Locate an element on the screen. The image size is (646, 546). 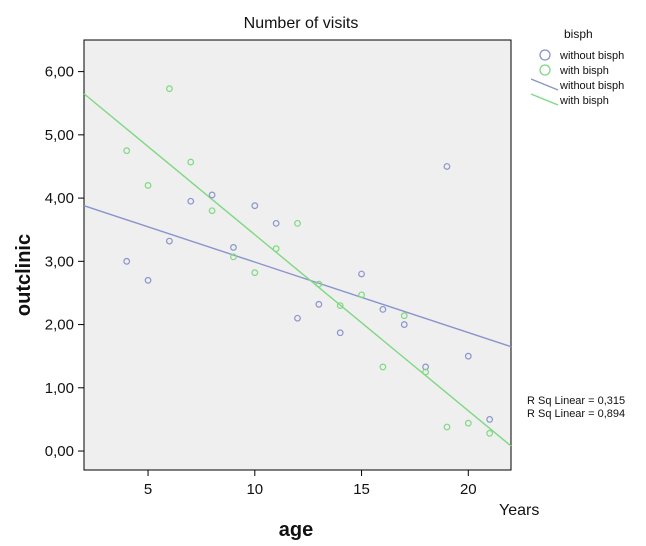
y-tick-label: 2,00 is located at coordinates (59, 325).